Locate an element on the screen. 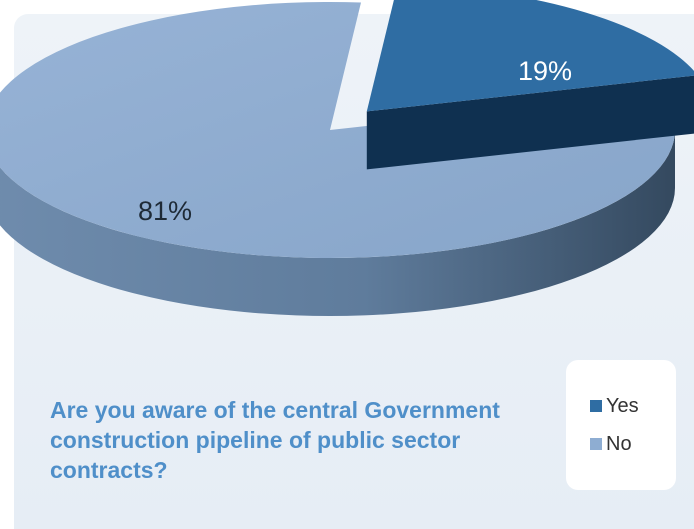  yes-slice is located at coordinates (530, 56).